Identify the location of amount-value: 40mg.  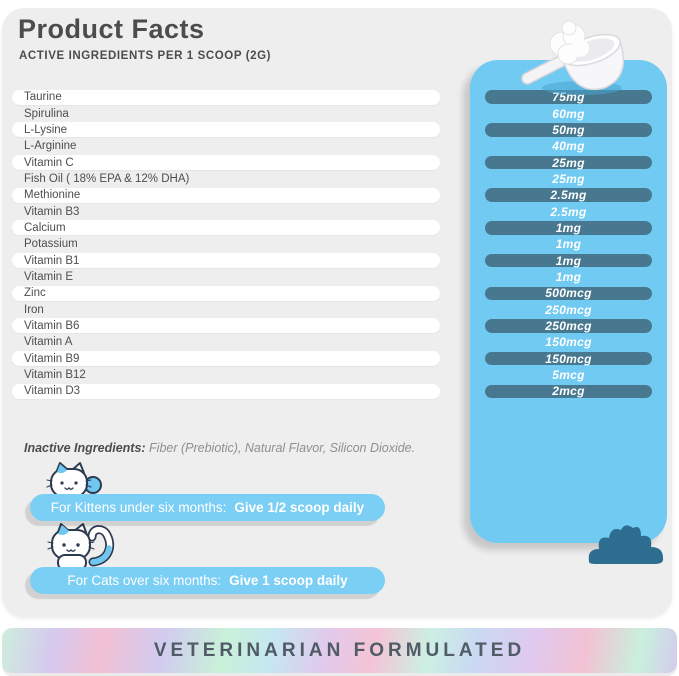
(568, 146).